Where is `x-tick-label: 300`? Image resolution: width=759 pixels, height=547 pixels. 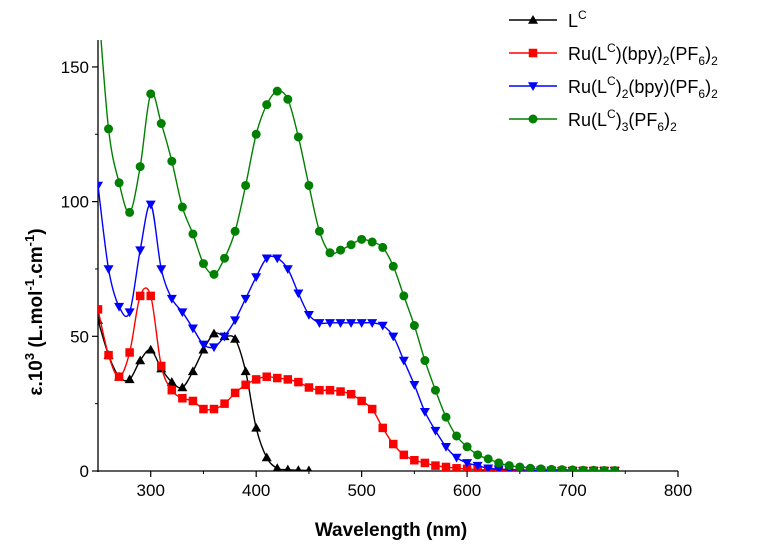
x-tick-label: 300 is located at coordinates (151, 490).